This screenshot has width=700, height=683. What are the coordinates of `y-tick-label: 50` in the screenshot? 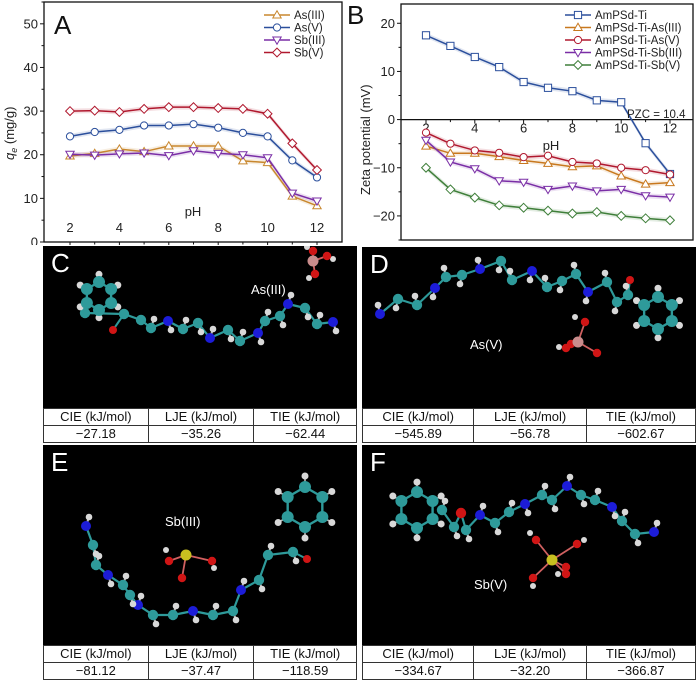 It's located at (31, 23).